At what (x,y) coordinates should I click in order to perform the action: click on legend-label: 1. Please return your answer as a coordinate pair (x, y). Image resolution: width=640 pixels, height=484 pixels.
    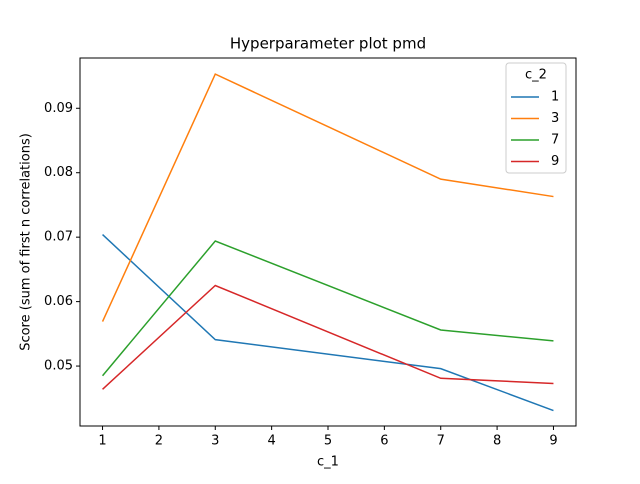
    Looking at the image, I should click on (555, 97).